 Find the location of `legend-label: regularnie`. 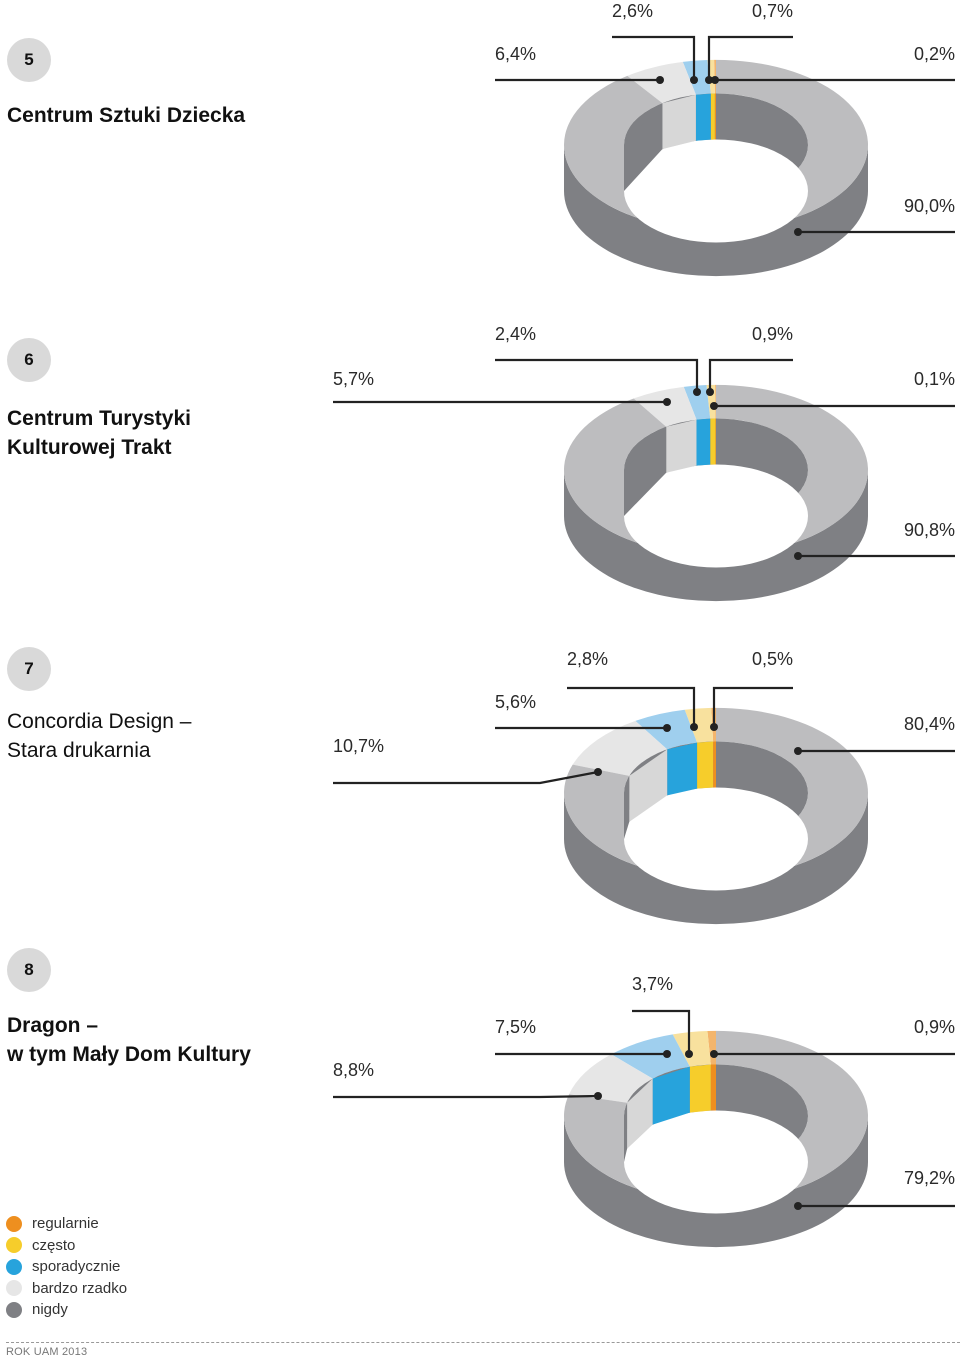

legend-label: regularnie is located at coordinates (65, 1224).